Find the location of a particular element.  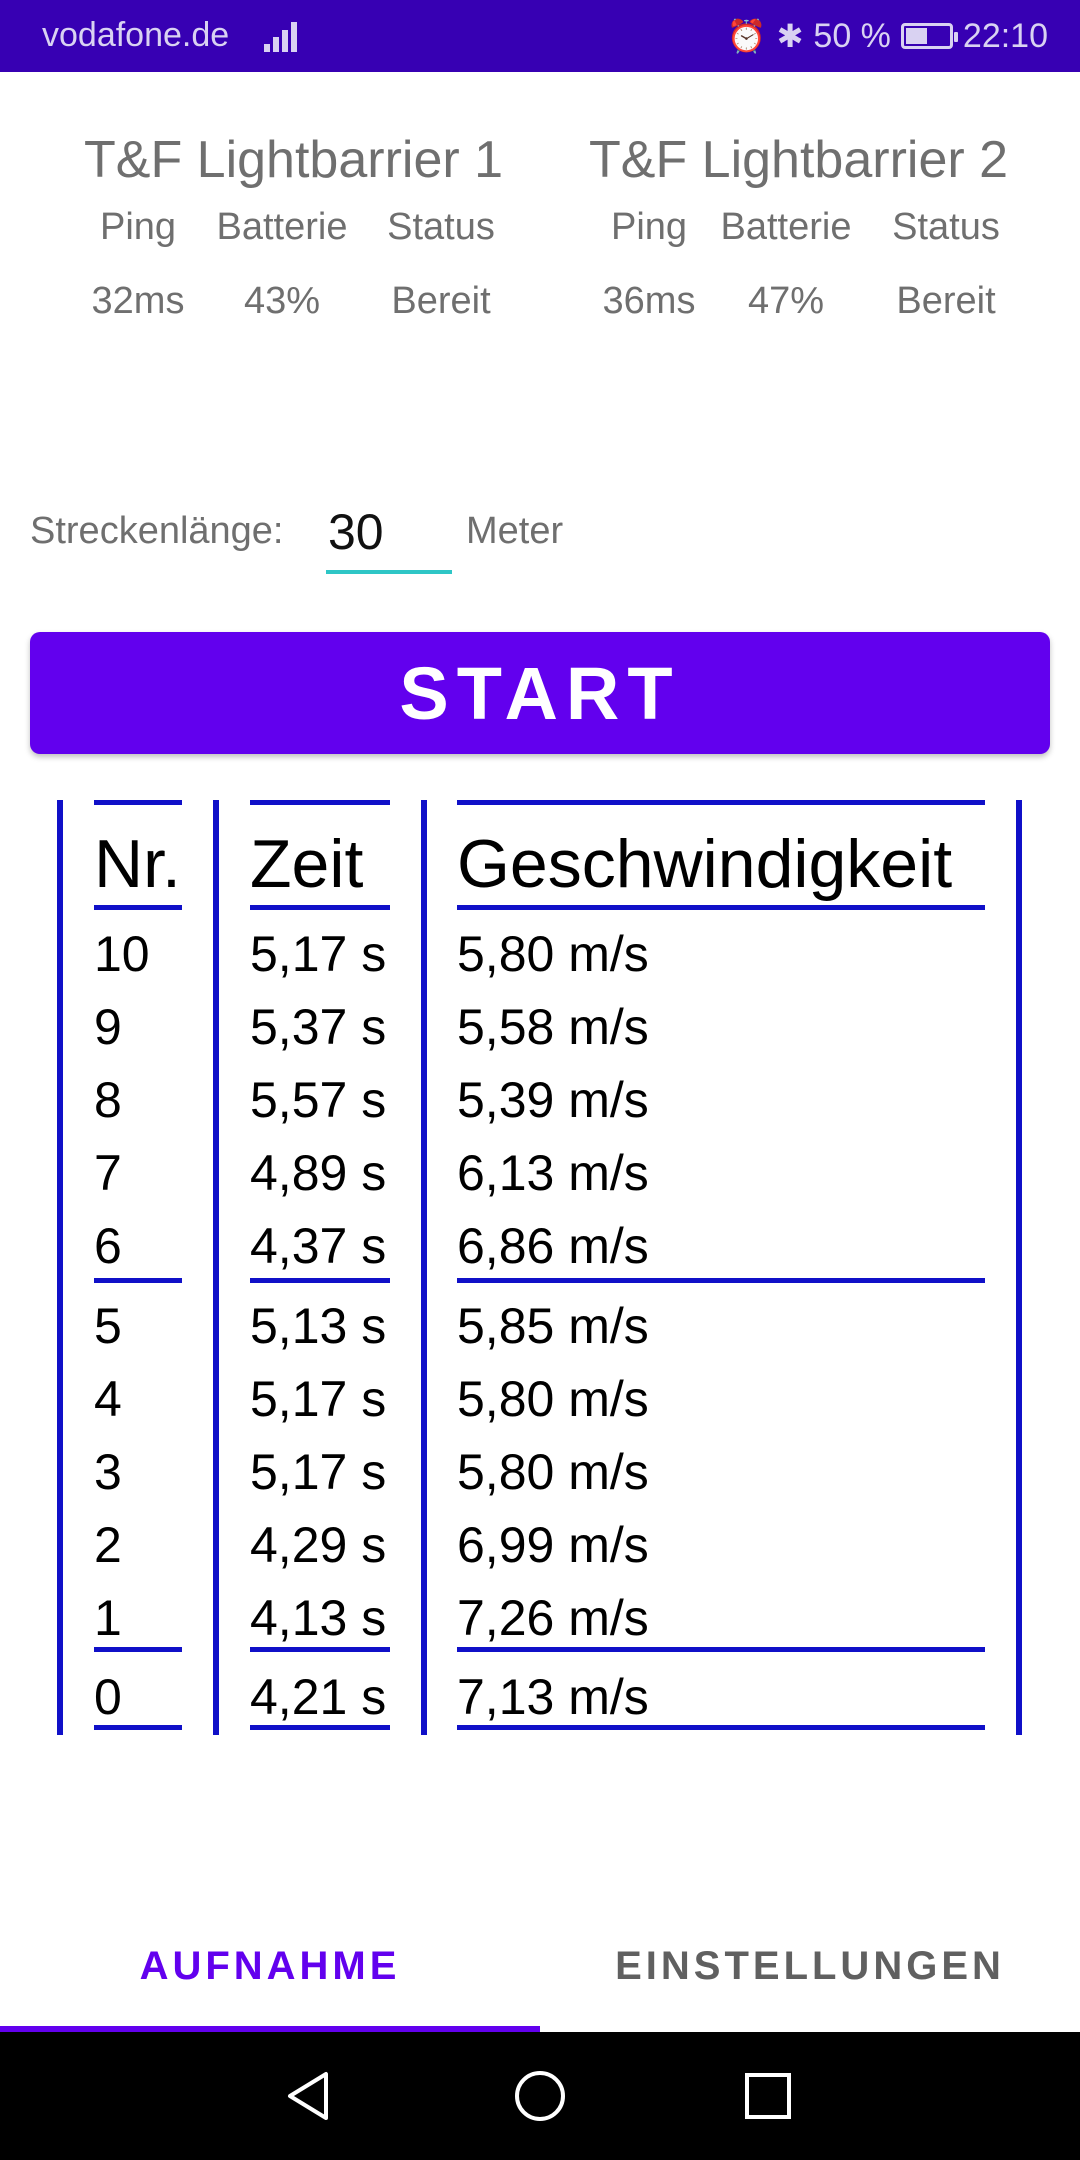

tab-aufnahme: AUFNAHME is located at coordinates (270, 1965).